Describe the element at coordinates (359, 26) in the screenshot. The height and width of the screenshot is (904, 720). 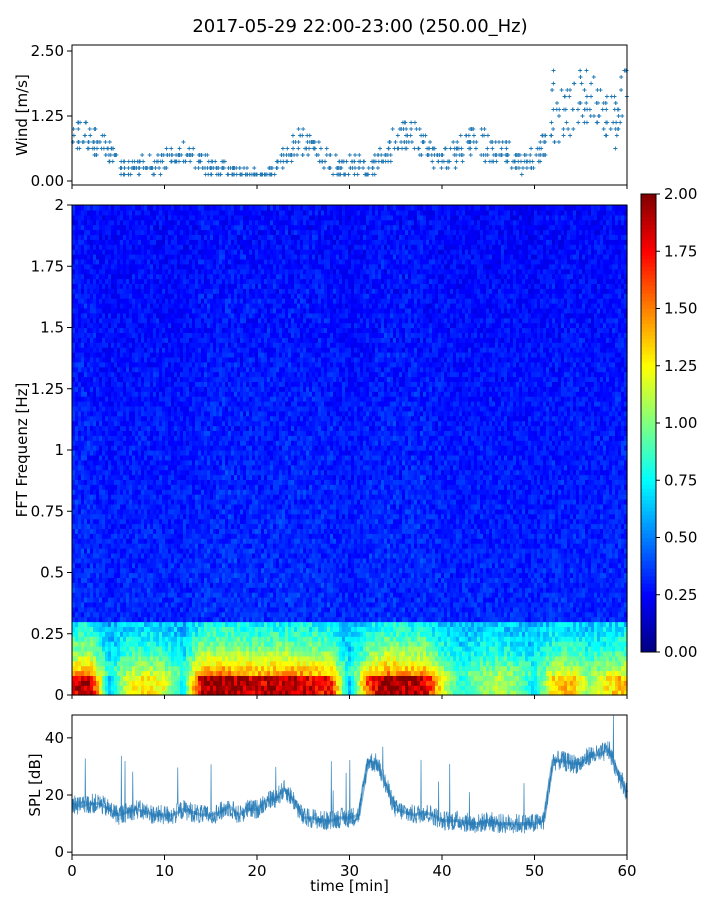
I see `figure-title: 2017-05-29 22:00-23:00 (250.00_Hz)` at that location.